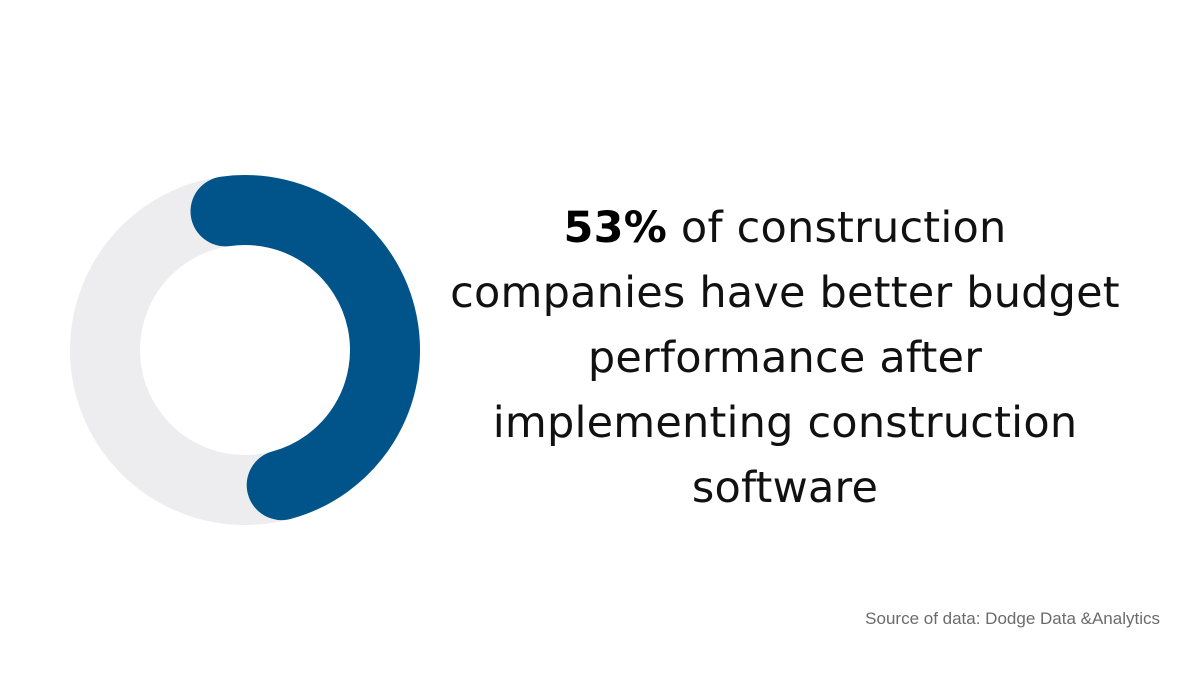 The width and height of the screenshot is (1200, 700). What do you see at coordinates (1012, 618) in the screenshot?
I see `source-credit: Source of data: Dodge Data &Analytics` at bounding box center [1012, 618].